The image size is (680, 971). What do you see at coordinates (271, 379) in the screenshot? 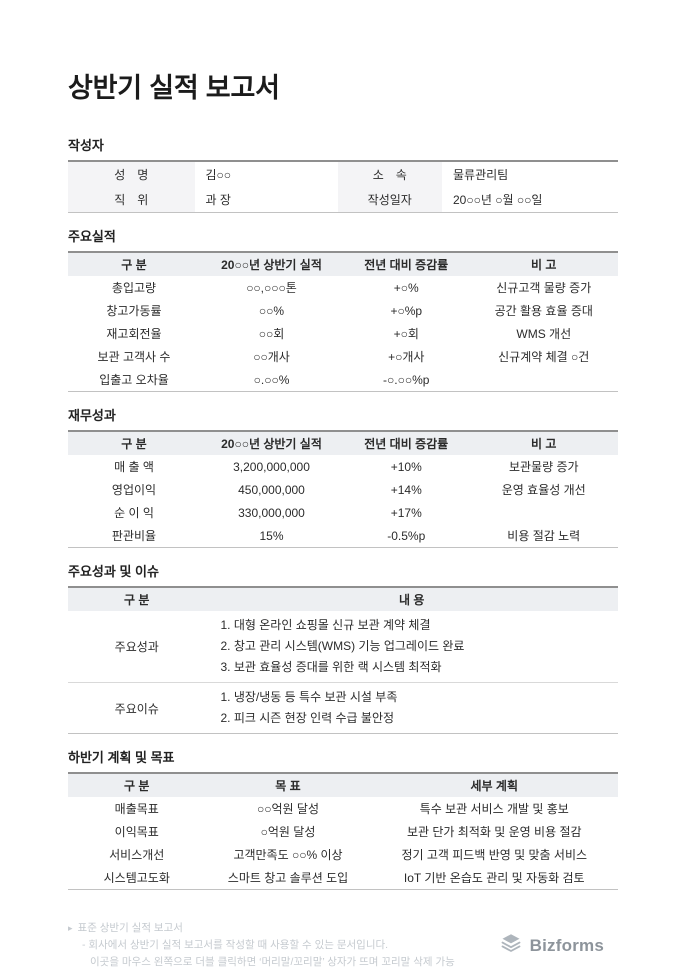
I see `table-cell: ○.○○%` at bounding box center [271, 379].